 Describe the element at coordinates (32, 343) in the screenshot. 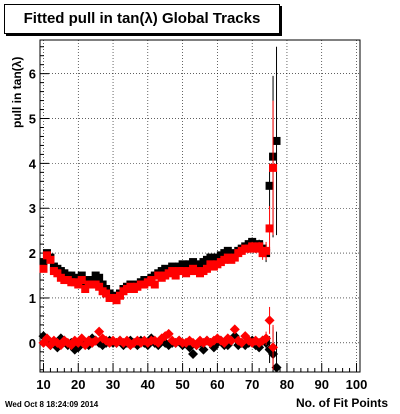

I see `y-tick-label: 0` at that location.